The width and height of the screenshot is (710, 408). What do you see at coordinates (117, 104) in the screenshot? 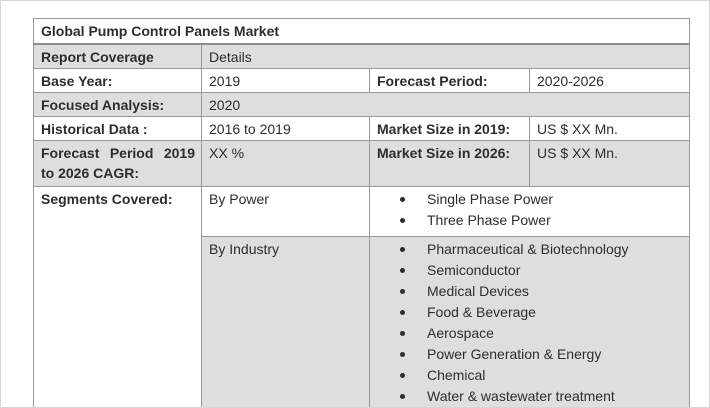
I see `focused-analysis-label: Focused Analysis:` at bounding box center [117, 104].